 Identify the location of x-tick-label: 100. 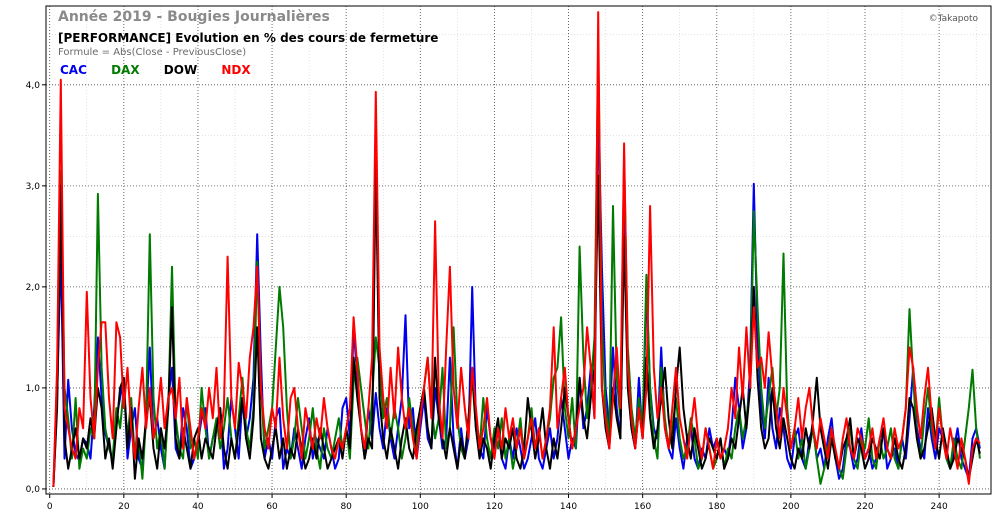
(420, 507).